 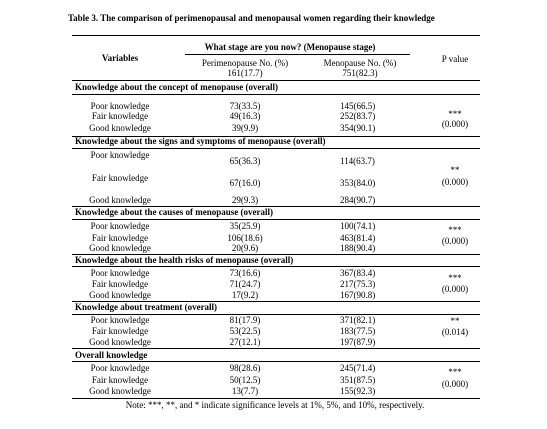 What do you see at coordinates (358, 391) in the screenshot?
I see `meno-value: 155(92.3)` at bounding box center [358, 391].